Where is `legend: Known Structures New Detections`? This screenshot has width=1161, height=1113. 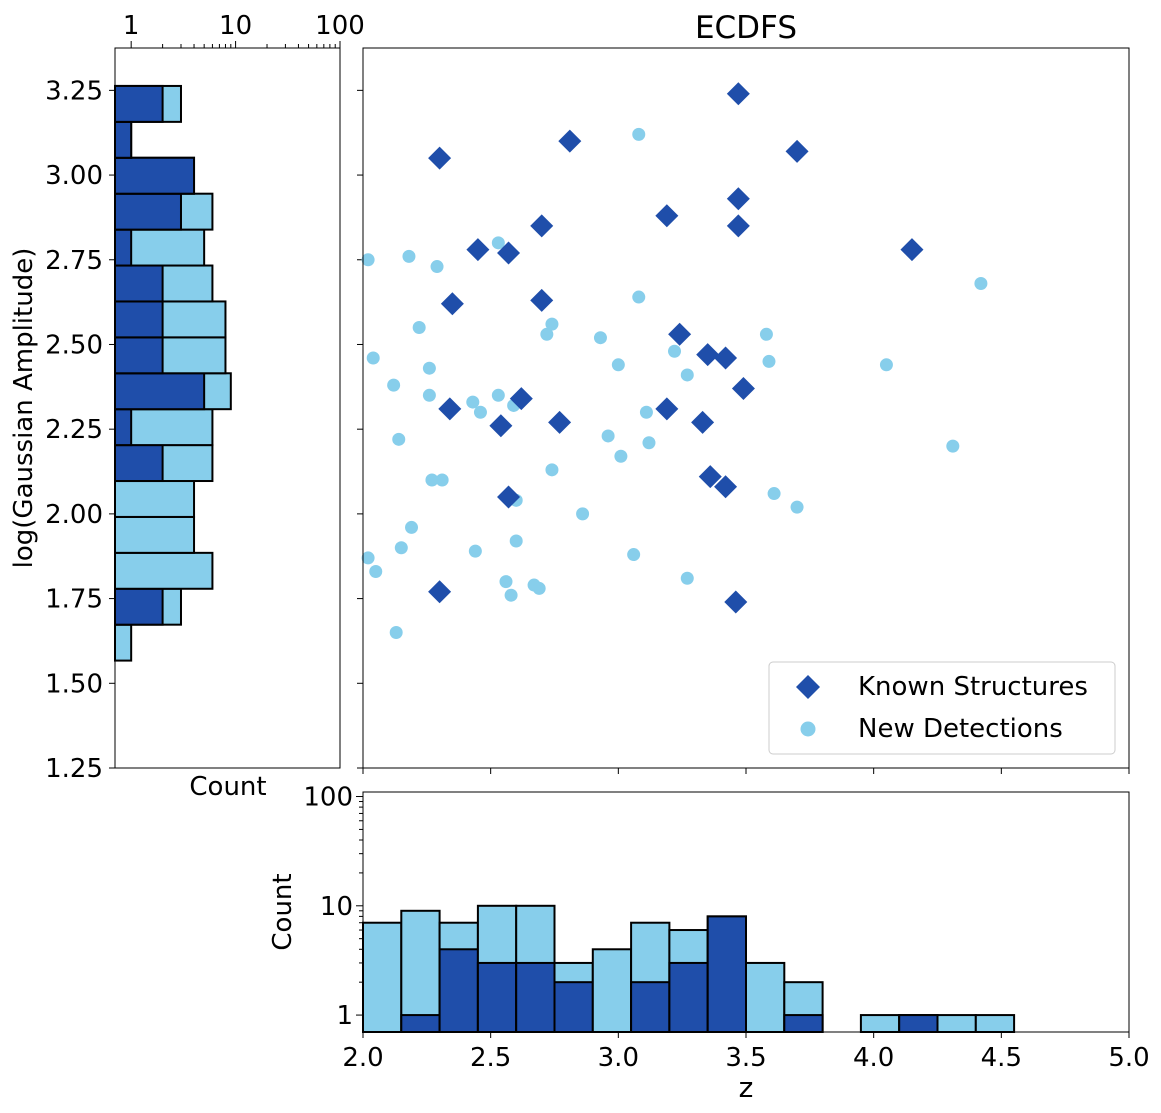 legend: Known Structures New Detections is located at coordinates (942, 708).